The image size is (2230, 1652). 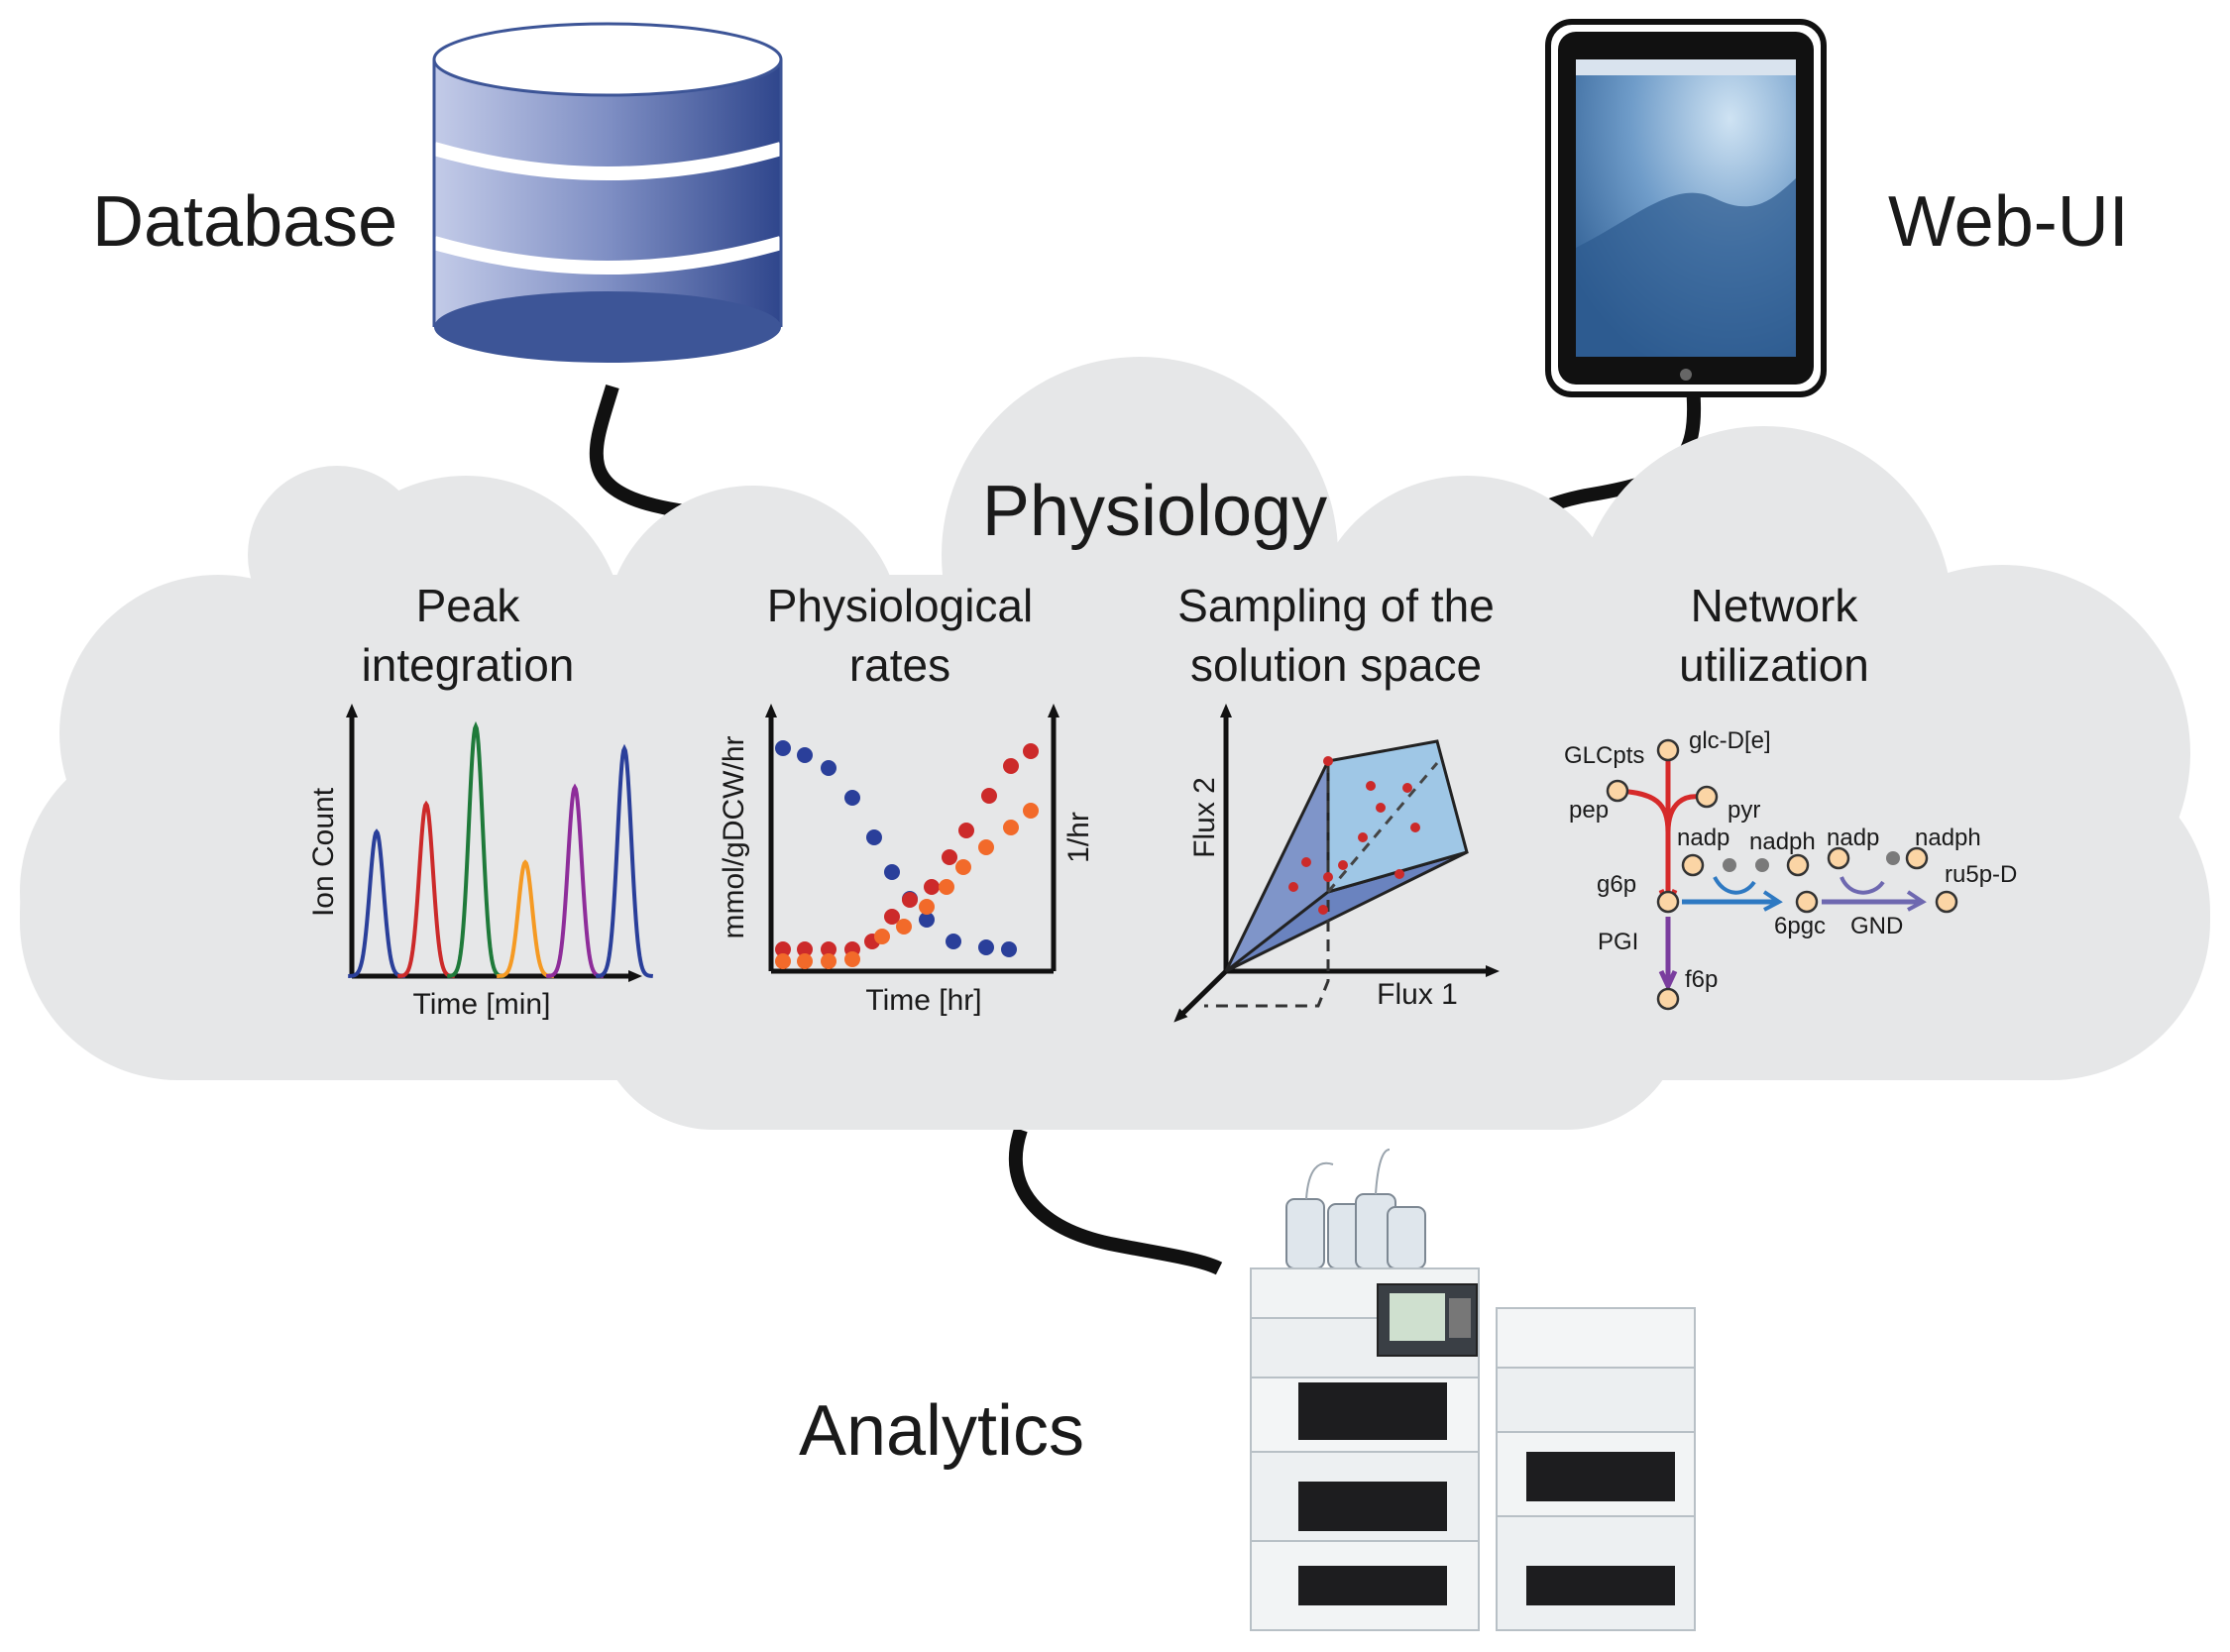 What do you see at coordinates (1354, 835) in the screenshot?
I see `sampling-points` at bounding box center [1354, 835].